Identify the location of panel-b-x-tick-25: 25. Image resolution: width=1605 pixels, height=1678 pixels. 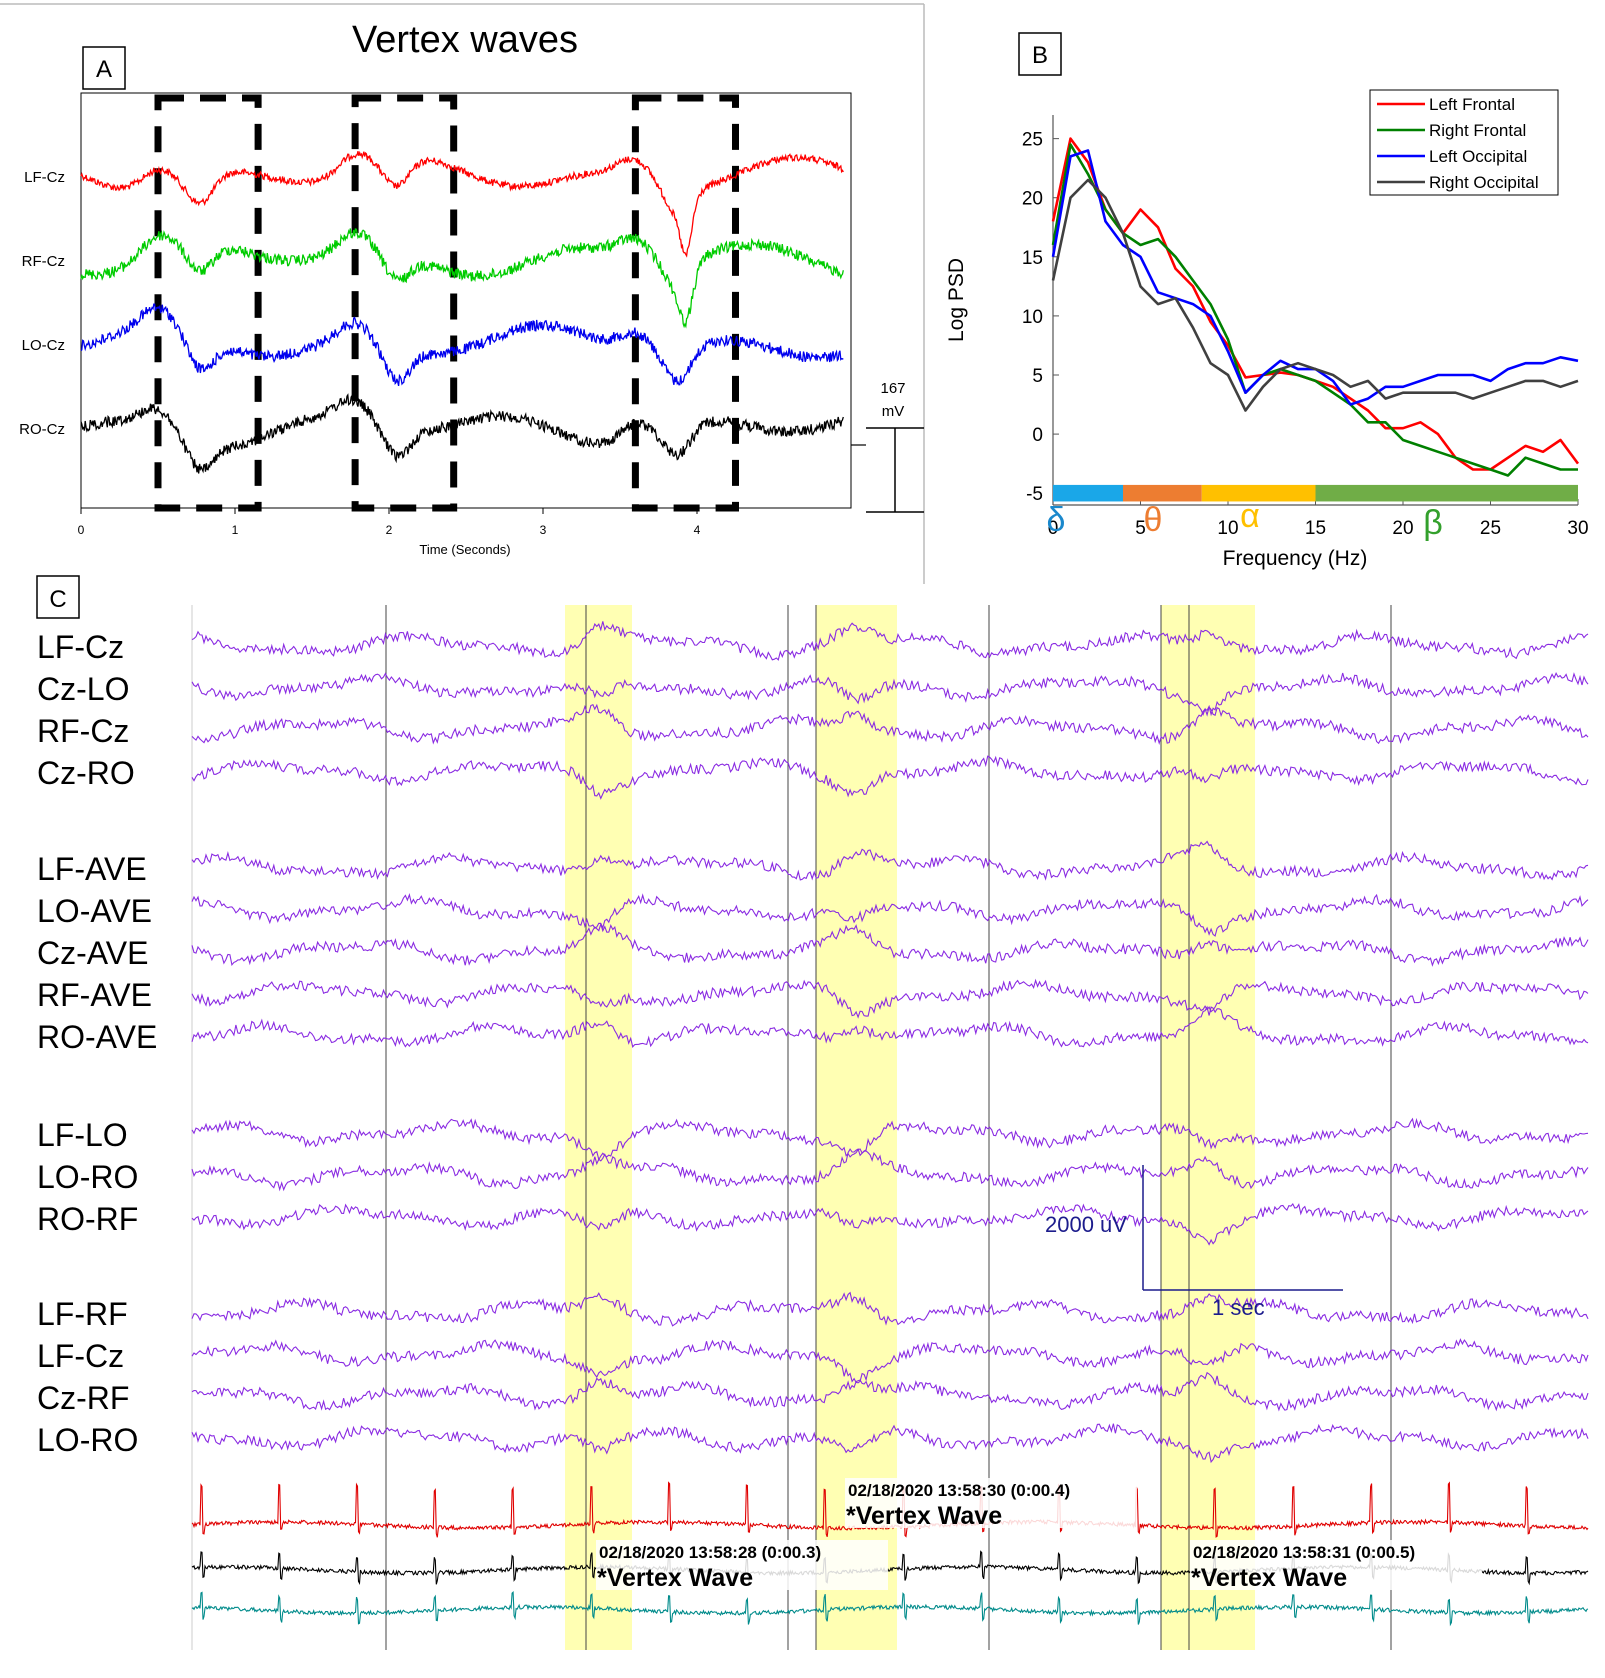
(1490, 528).